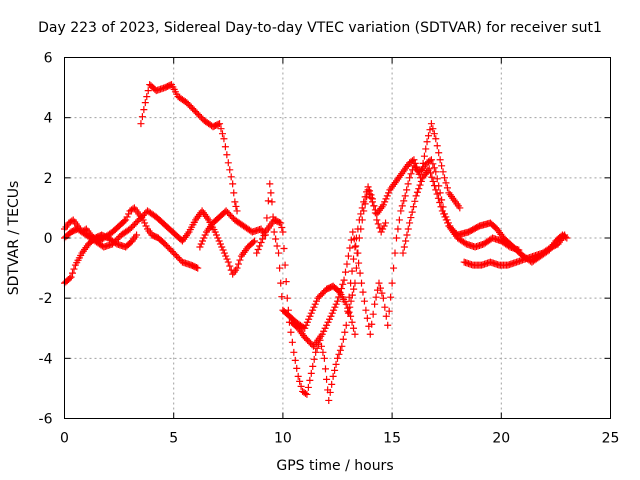 This screenshot has width=640, height=480. I want to click on y-tick-label: 2, so click(48, 179).